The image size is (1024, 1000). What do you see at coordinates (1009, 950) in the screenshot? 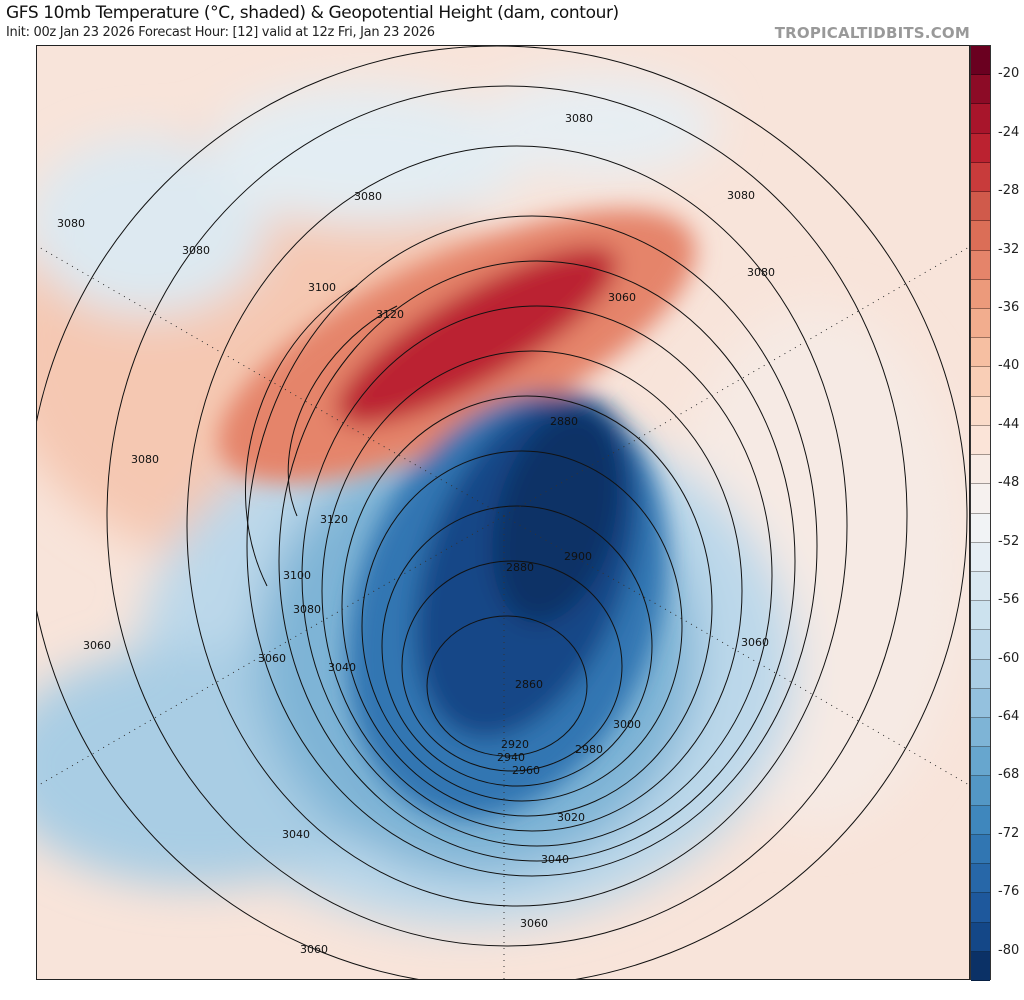
I see `colorbar-tick-label: -80` at bounding box center [1009, 950].